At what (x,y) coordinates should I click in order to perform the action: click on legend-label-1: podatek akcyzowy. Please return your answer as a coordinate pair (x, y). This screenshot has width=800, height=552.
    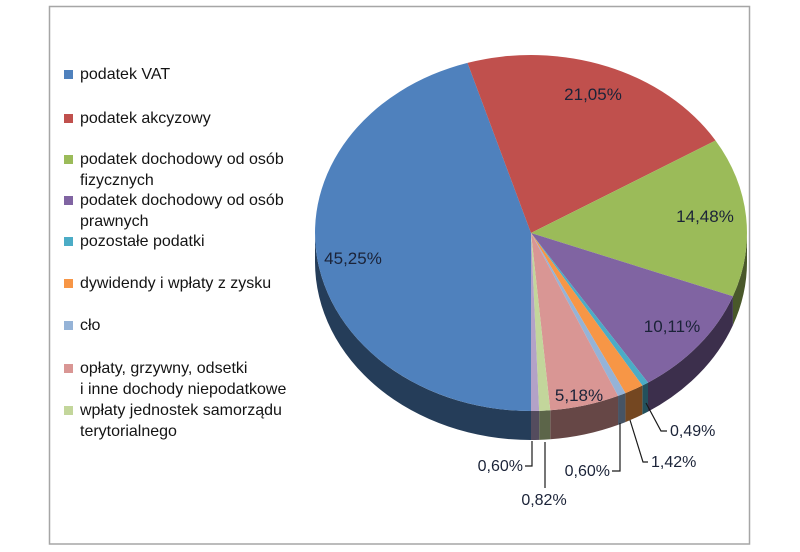
    Looking at the image, I should click on (145, 118).